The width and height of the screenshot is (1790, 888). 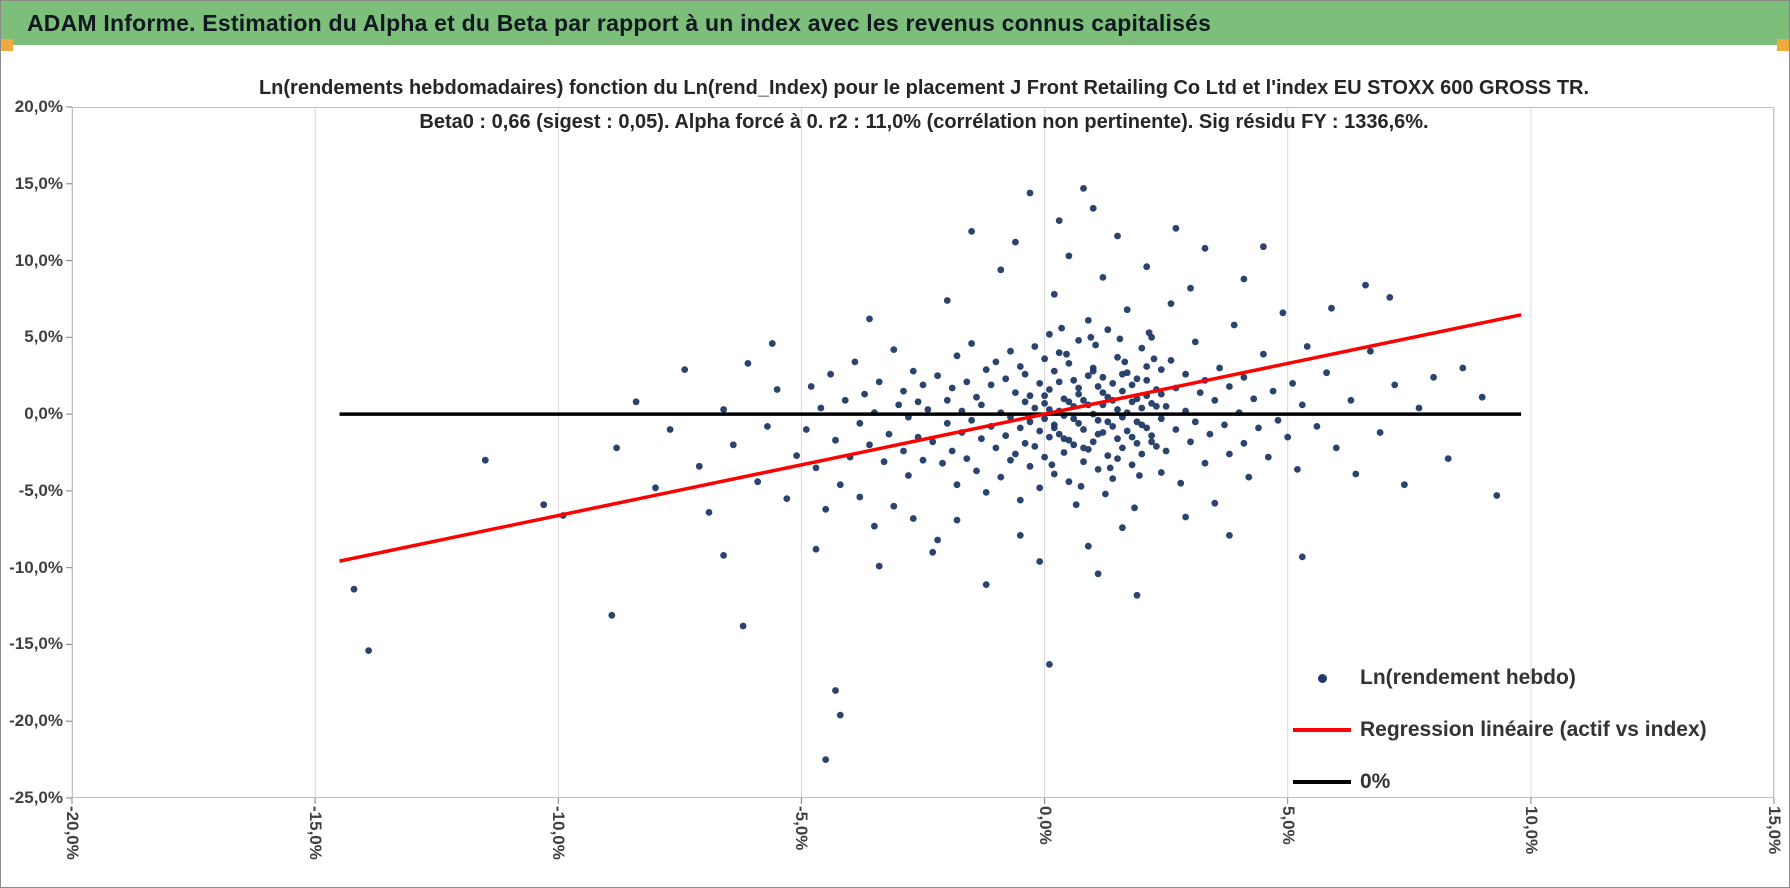 I want to click on y-tick-label: -15,0%, so click(x=36, y=644).